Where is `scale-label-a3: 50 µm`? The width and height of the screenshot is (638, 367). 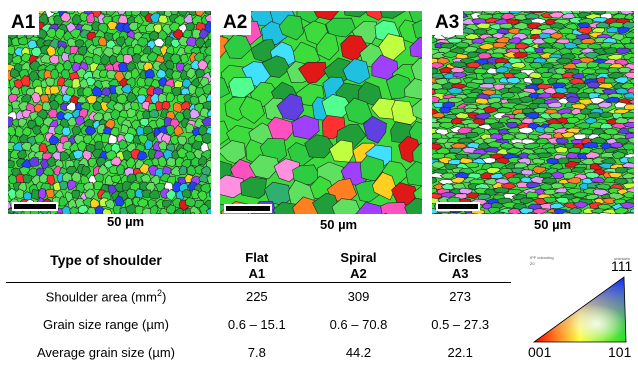
scale-label-a3: 50 µm is located at coordinates (553, 224).